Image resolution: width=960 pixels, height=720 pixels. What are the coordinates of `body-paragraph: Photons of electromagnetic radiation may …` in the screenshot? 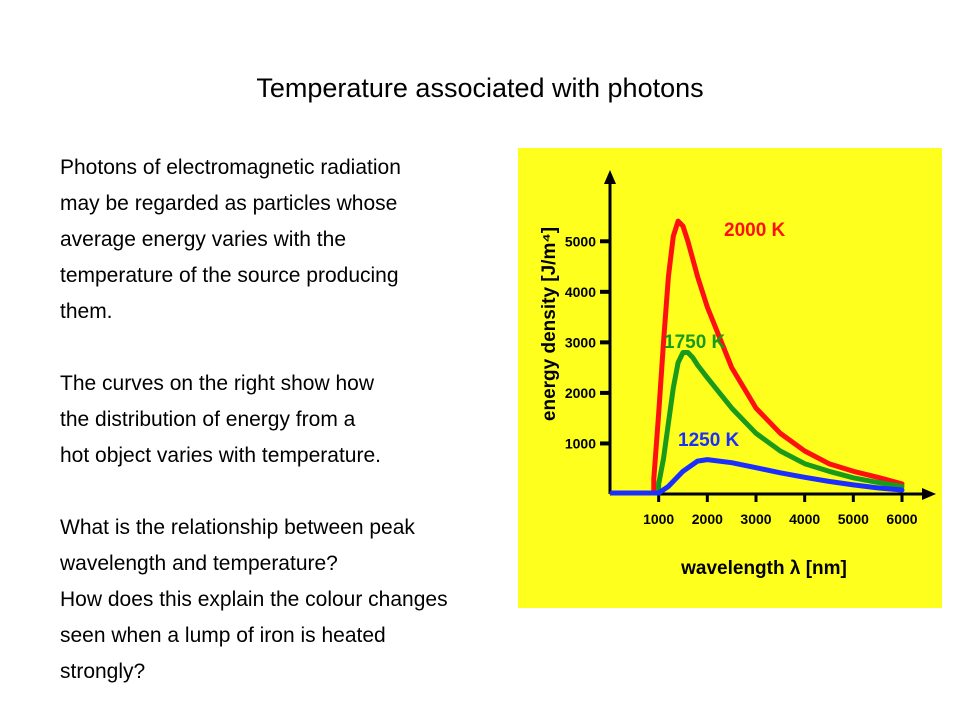 It's located at (295, 240).